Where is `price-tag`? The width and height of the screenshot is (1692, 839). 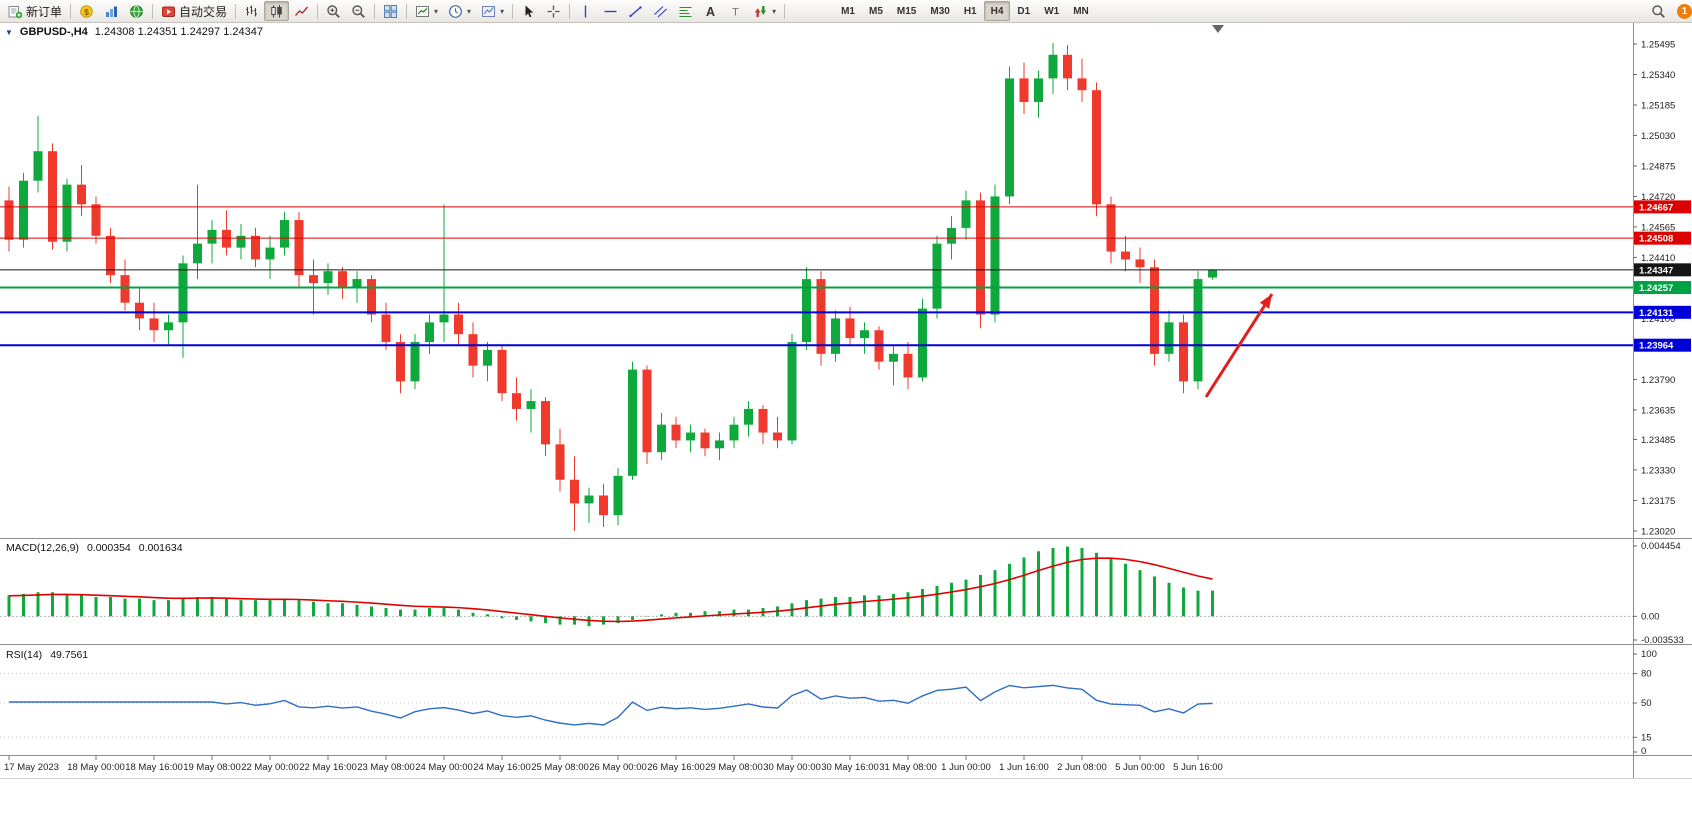 price-tag is located at coordinates (1662, 238).